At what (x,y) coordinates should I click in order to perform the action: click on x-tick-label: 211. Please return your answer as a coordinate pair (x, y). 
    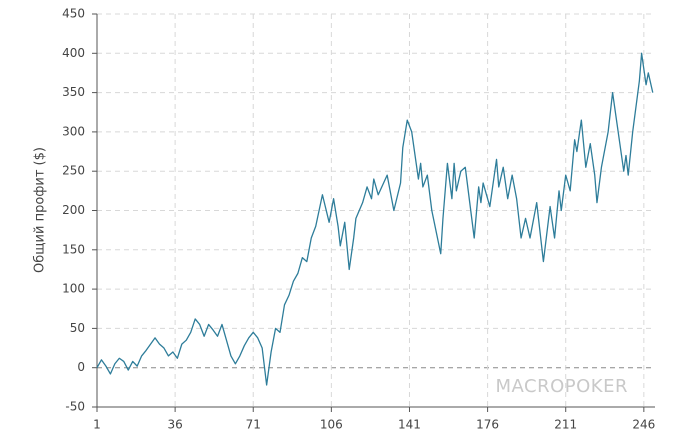
    Looking at the image, I should click on (565, 425).